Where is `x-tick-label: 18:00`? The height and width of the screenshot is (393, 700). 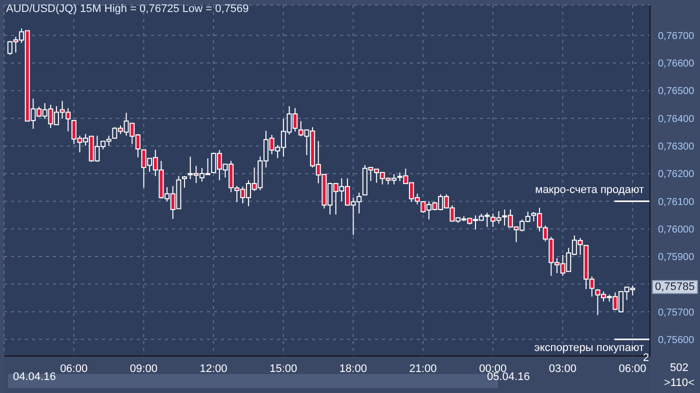
x-tick-label: 18:00 is located at coordinates (353, 368).